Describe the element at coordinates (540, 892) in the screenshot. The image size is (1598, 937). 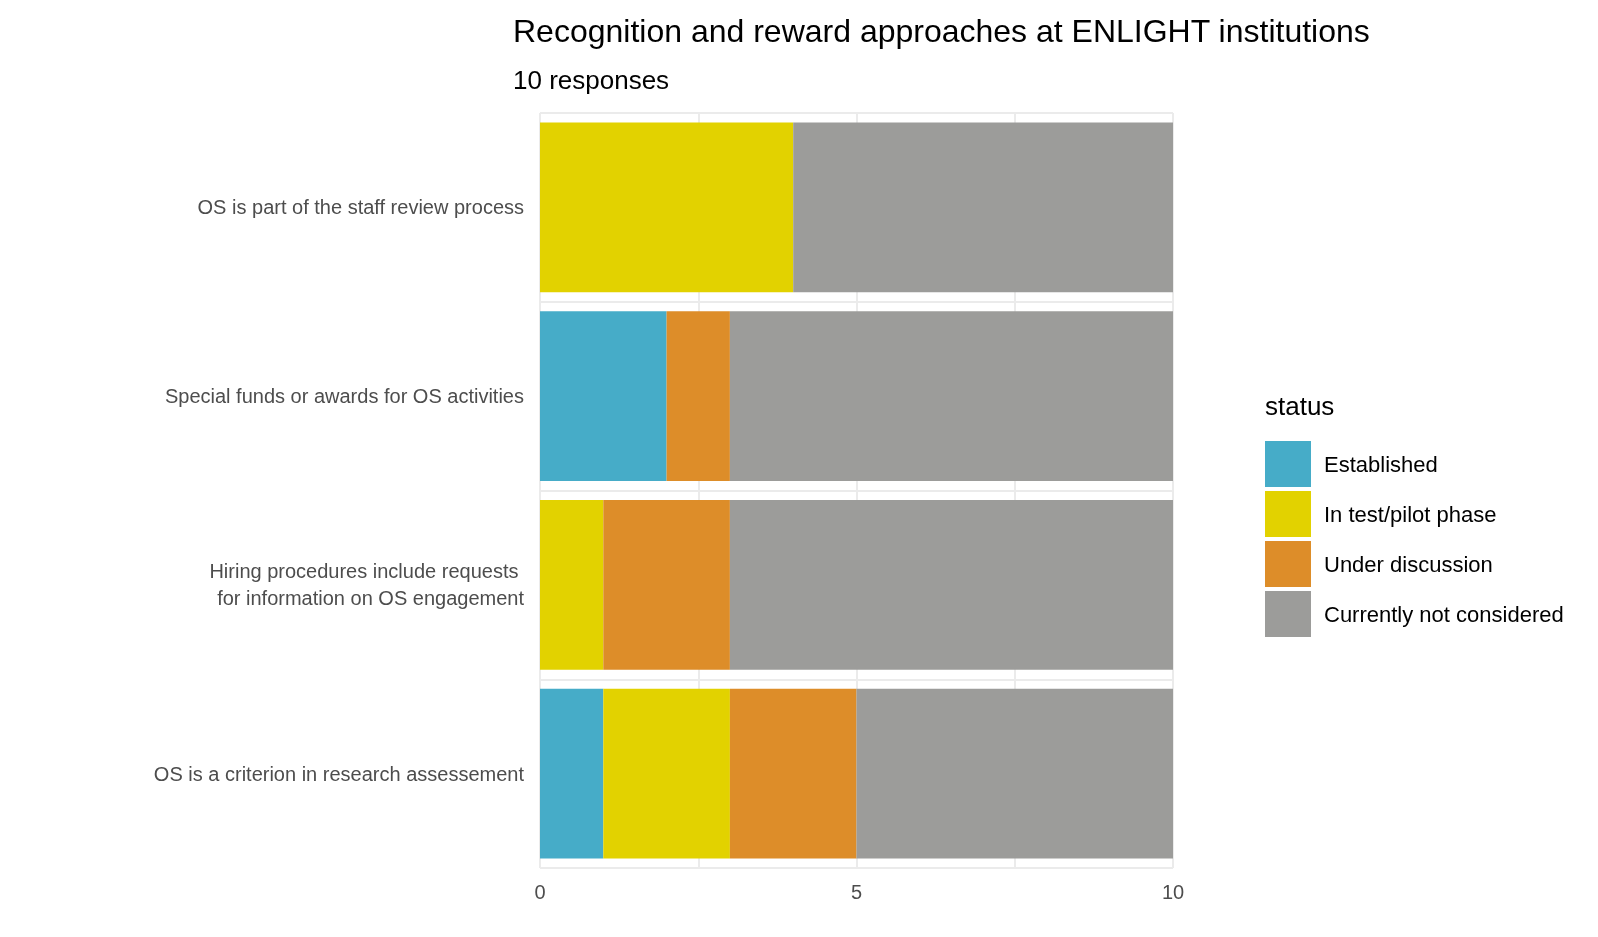
I see `x-tick-label: 0` at that location.